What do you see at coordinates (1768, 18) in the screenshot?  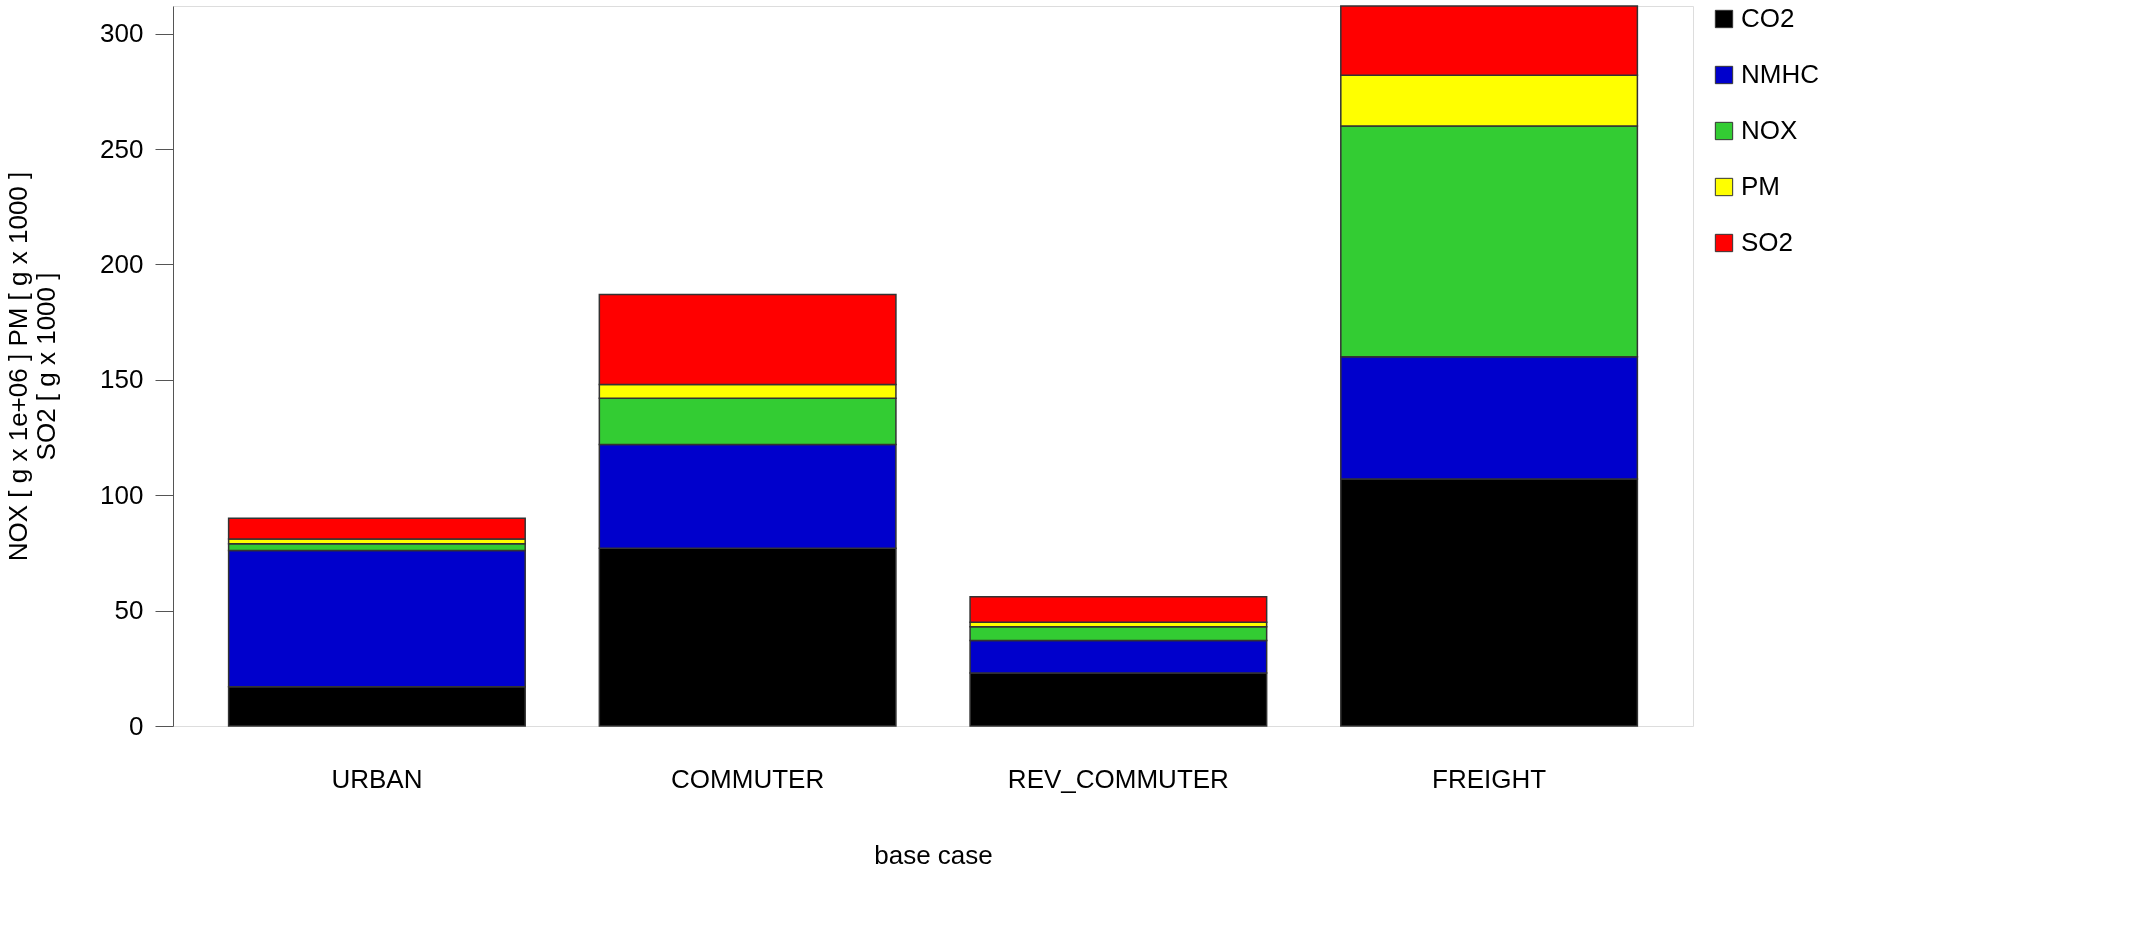 I see `legend-label: CO2` at bounding box center [1768, 18].